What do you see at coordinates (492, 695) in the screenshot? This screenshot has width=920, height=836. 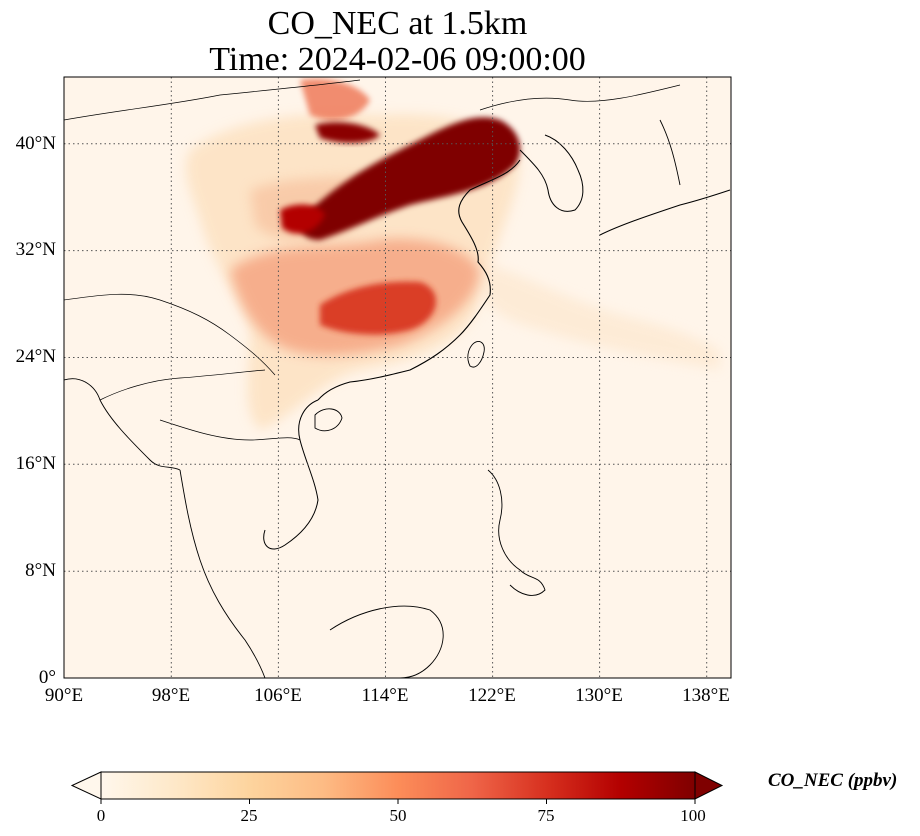 I see `x-tick-label: 122°E` at bounding box center [492, 695].